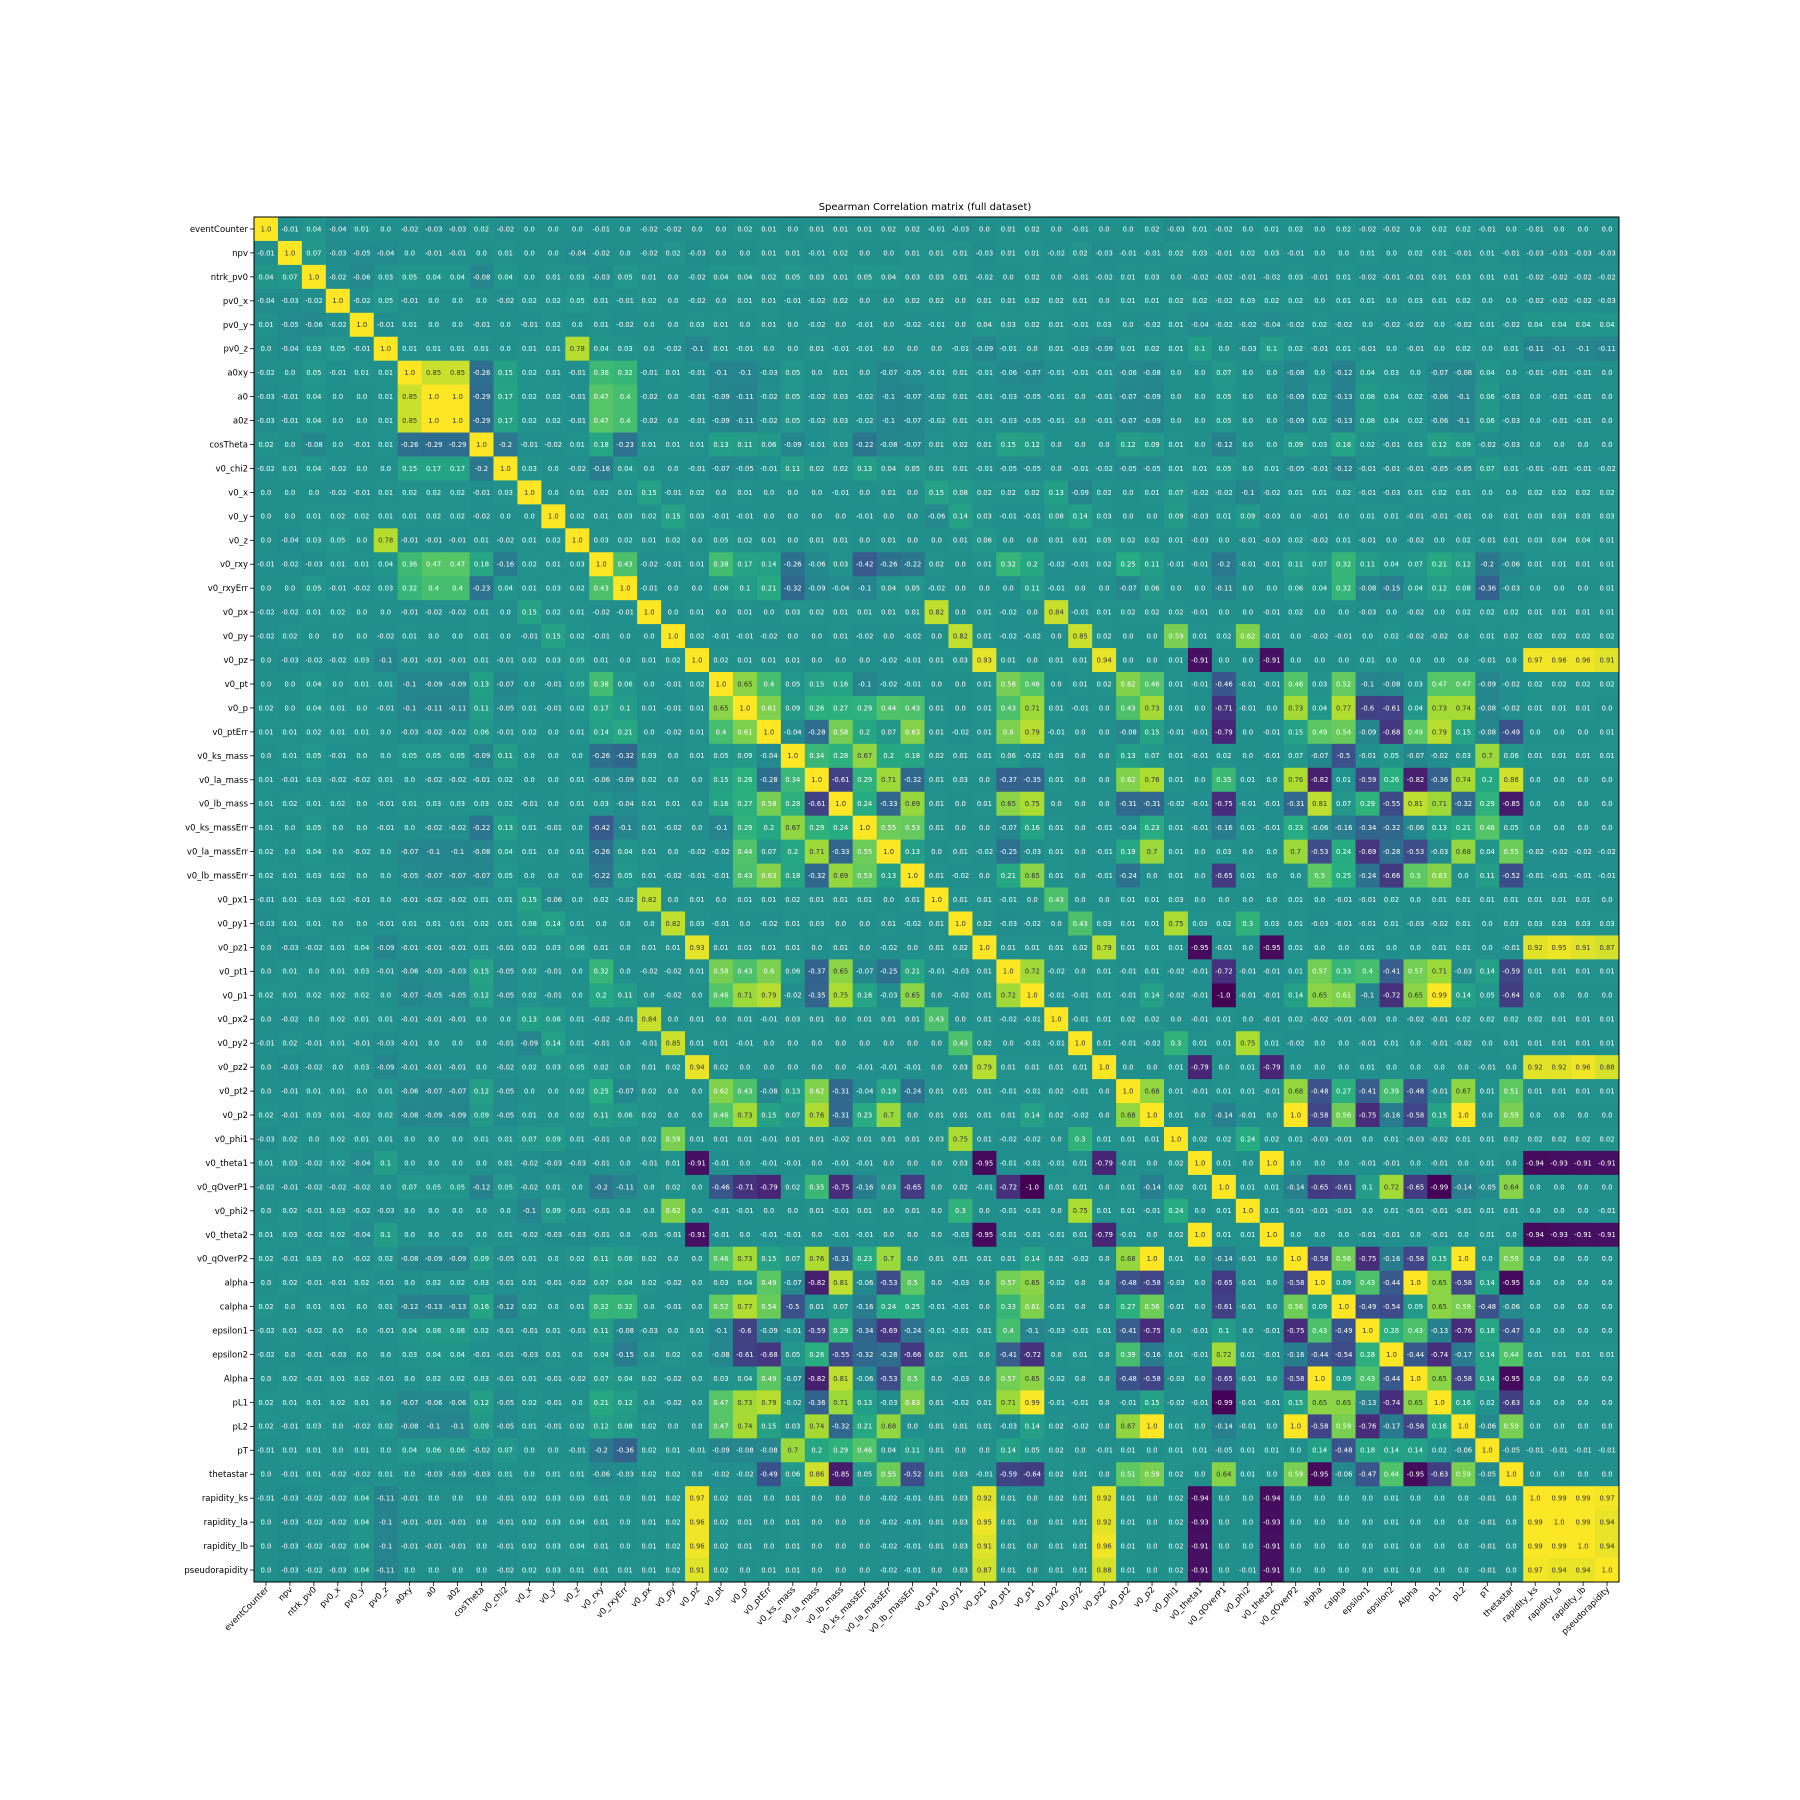 Image resolution: width=1800 pixels, height=1800 pixels. I want to click on heatmap-cell-value: -0.75, so click(1224, 804).